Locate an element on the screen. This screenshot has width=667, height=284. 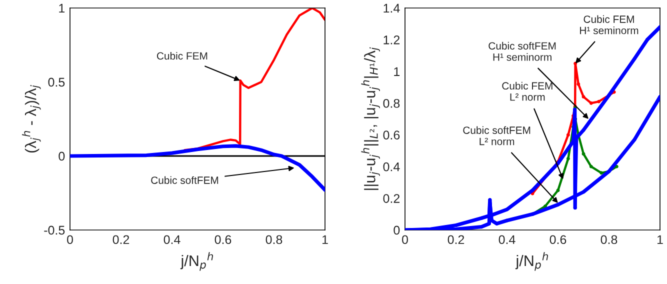
annotation: Cubic FEM L² norm is located at coordinates (527, 91).